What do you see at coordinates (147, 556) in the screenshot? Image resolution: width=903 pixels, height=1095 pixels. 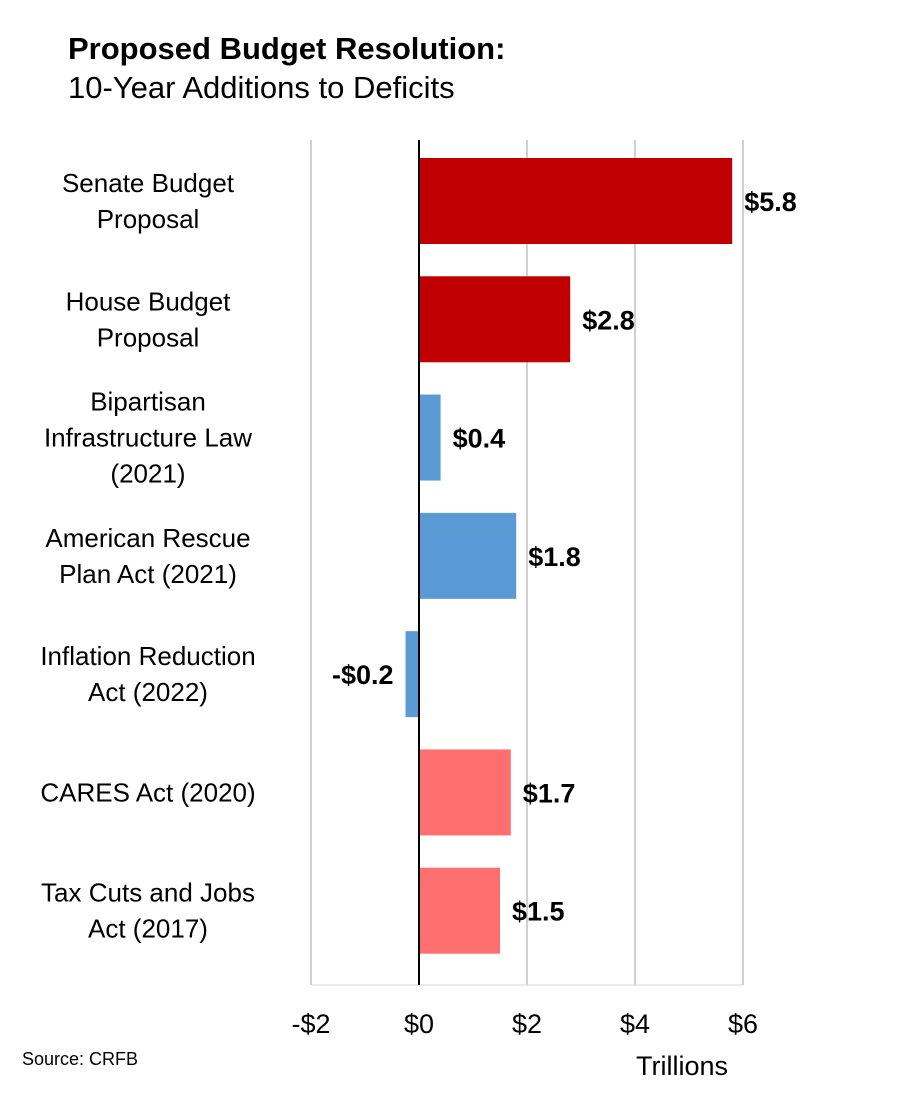 I see `category-label-3: American Rescue Plan Act (2021)` at bounding box center [147, 556].